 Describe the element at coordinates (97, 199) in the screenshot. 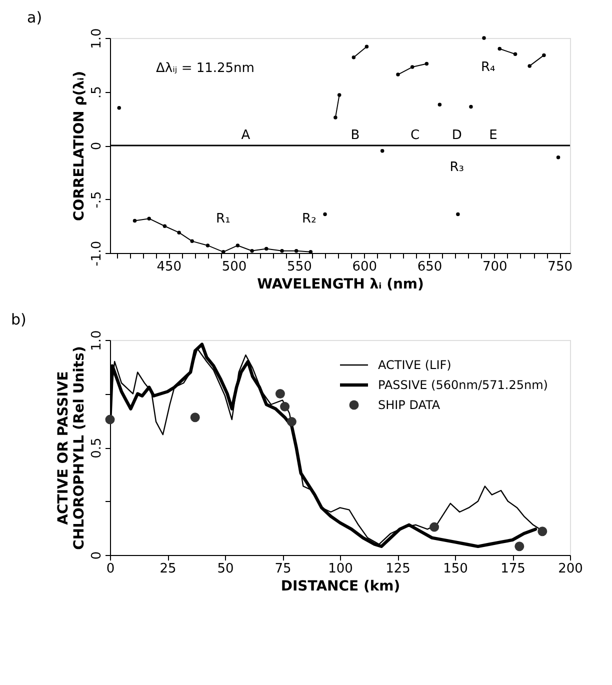

I see `y-tick-label: -.5` at that location.